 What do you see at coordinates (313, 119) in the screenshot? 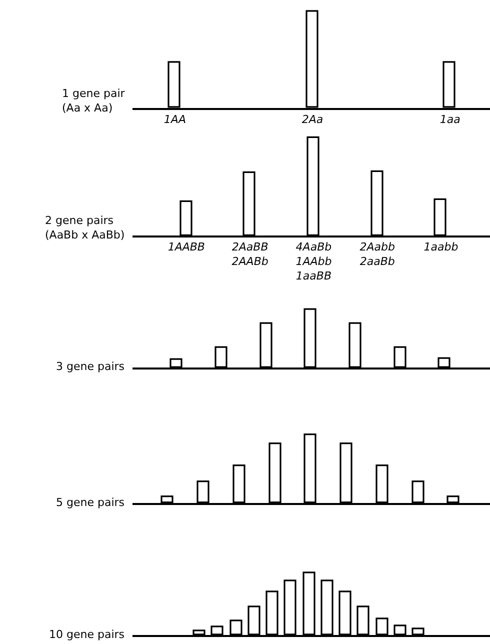
I see `x-tick-label: 2Aa` at bounding box center [313, 119].